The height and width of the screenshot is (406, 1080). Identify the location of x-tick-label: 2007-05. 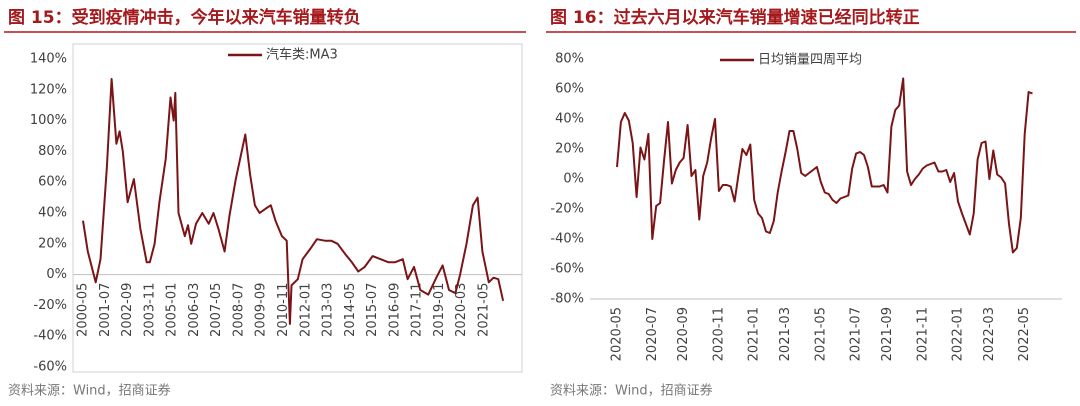
(216, 310).